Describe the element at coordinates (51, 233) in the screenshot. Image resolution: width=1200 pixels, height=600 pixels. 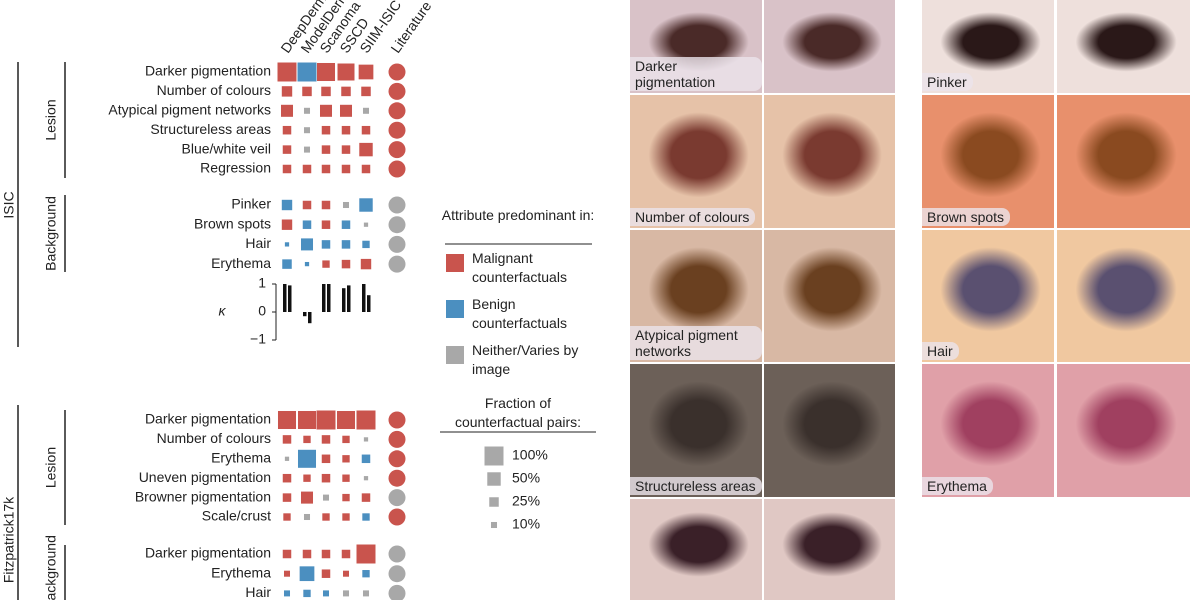
I see `group-label: Background` at that location.